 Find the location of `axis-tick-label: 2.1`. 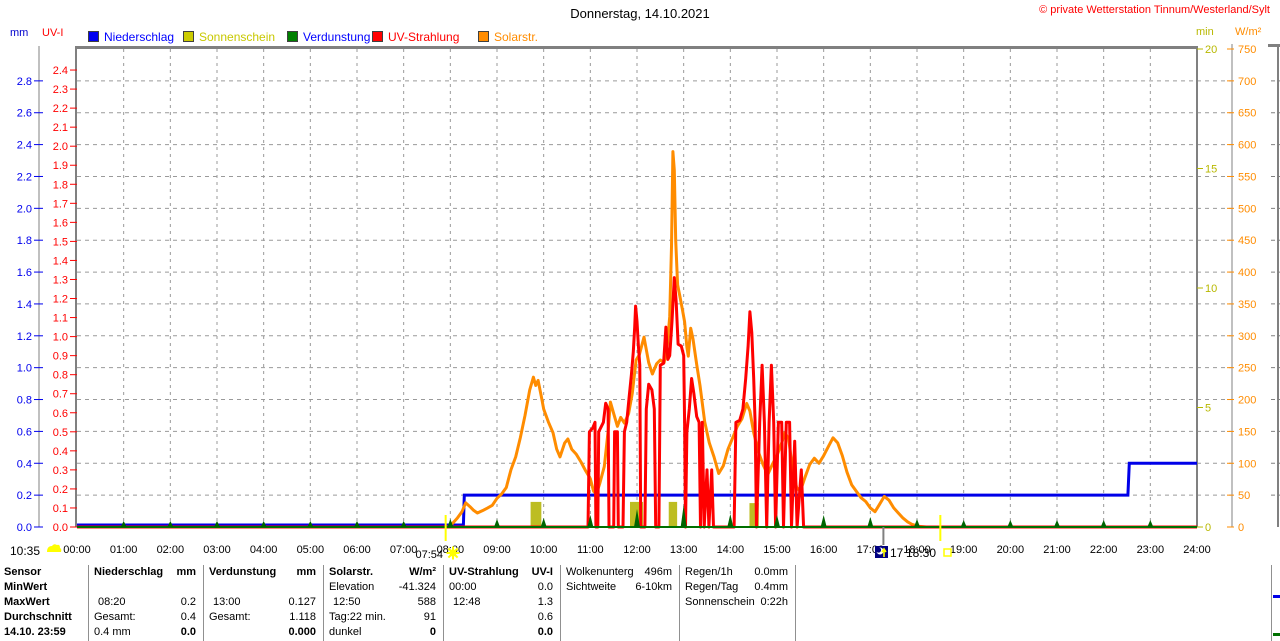

axis-tick-label: 2.1 is located at coordinates (60, 128).